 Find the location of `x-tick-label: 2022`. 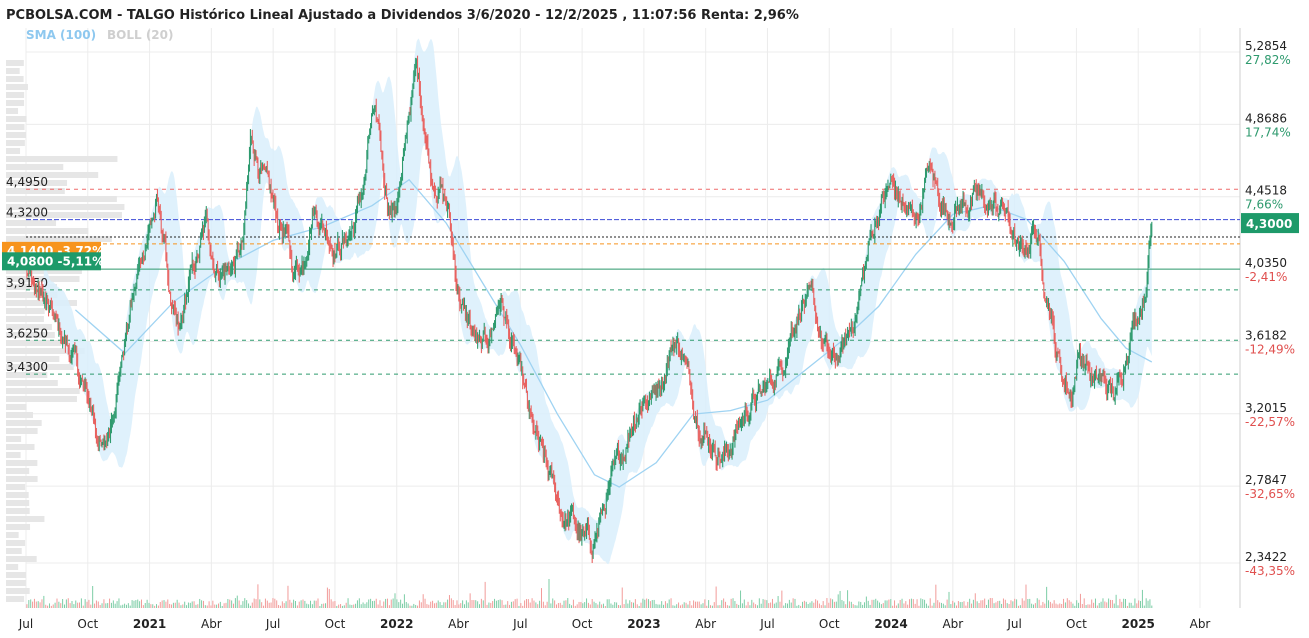

x-tick-label: 2022 is located at coordinates (396, 624).